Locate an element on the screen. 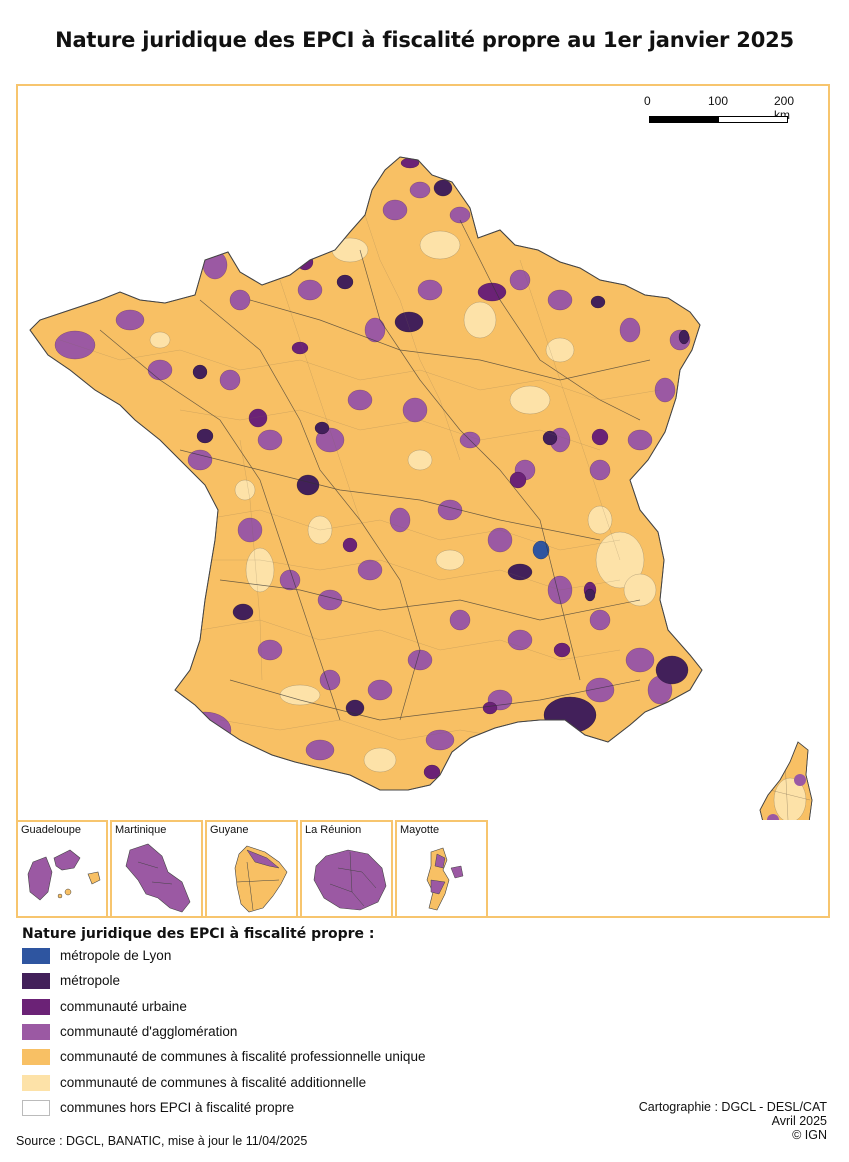 The width and height of the screenshot is (849, 1162). inset-guadeloupe: Guadeloupe is located at coordinates (62, 869).